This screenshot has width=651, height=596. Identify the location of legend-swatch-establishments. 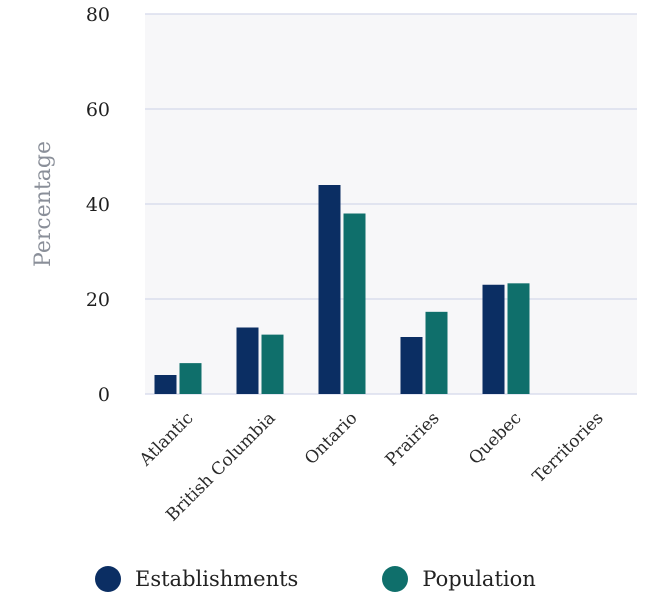
(108, 579).